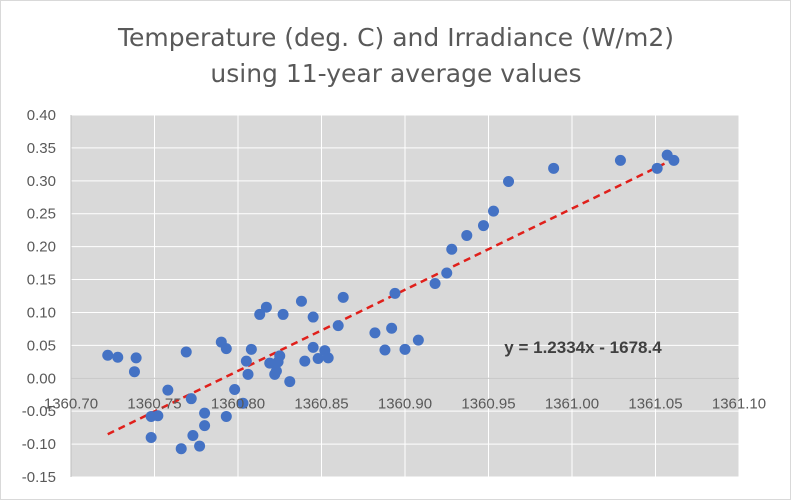  Describe the element at coordinates (41, 378) in the screenshot. I see `y-tick-label: 0.00` at that location.